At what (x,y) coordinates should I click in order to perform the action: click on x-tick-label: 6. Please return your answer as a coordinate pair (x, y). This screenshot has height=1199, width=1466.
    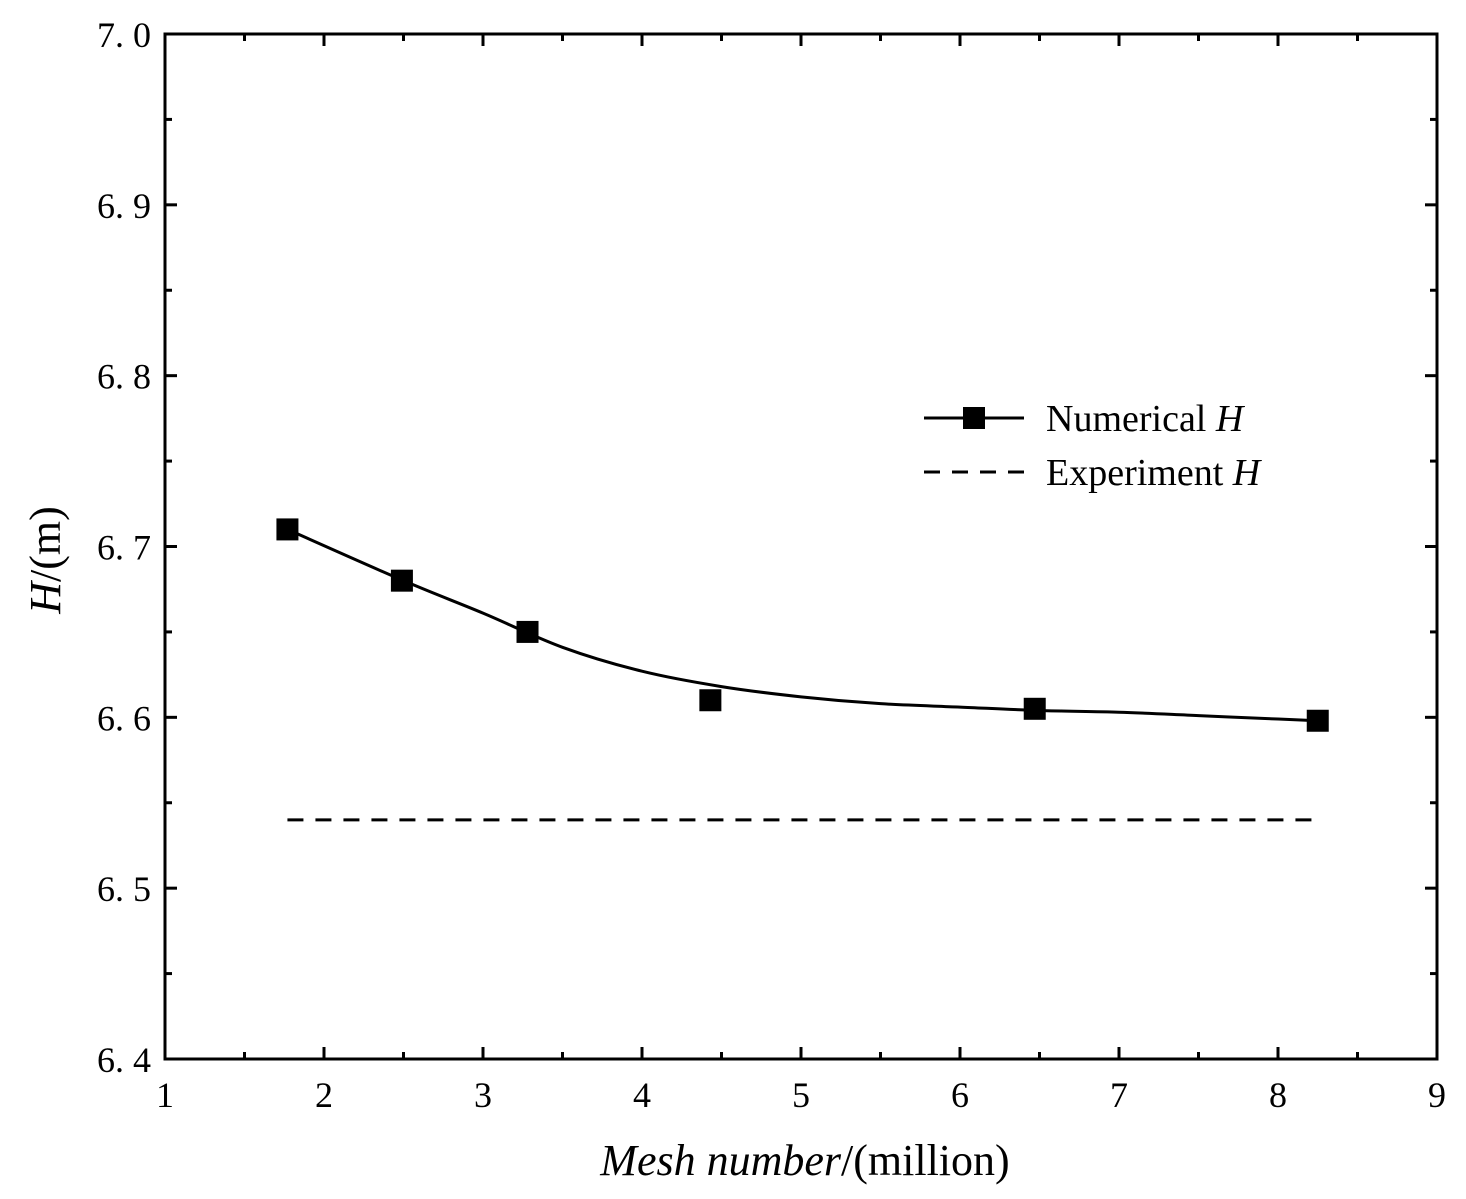
    Looking at the image, I should click on (960, 1095).